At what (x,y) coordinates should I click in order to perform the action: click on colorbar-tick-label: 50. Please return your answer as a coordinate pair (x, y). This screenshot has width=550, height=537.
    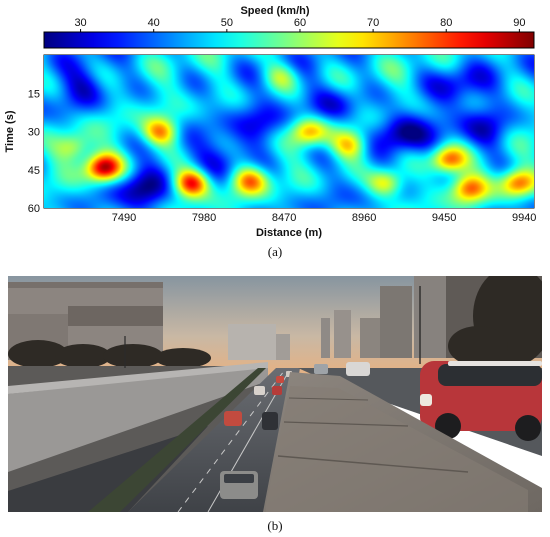
    Looking at the image, I should click on (227, 23).